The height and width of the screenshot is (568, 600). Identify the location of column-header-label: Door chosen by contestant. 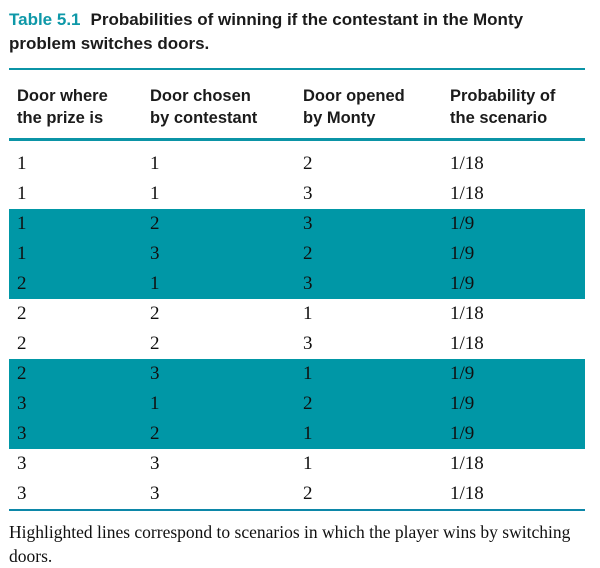
(204, 107).